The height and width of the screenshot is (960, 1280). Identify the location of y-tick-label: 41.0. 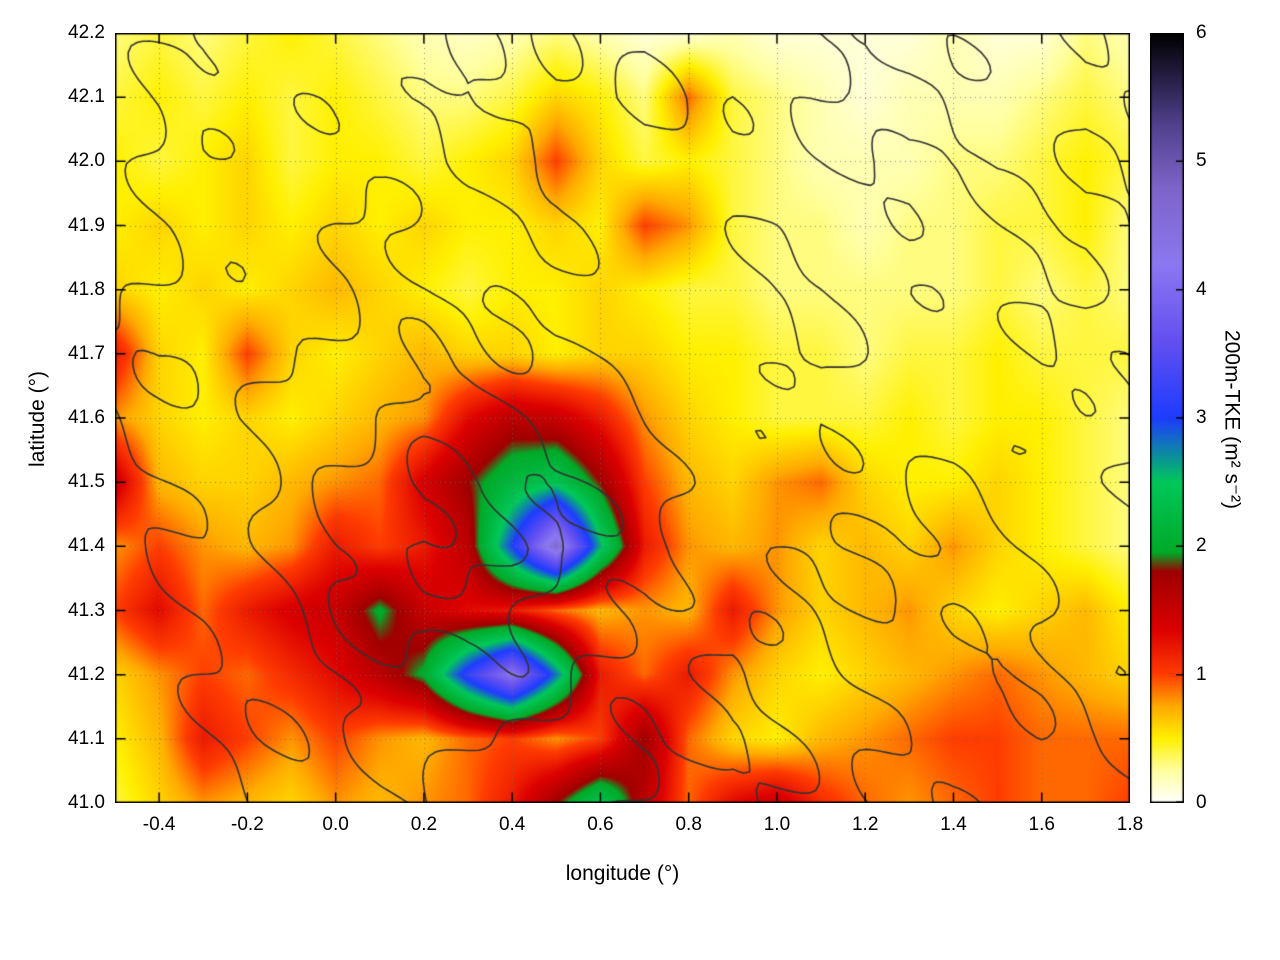
(86, 802).